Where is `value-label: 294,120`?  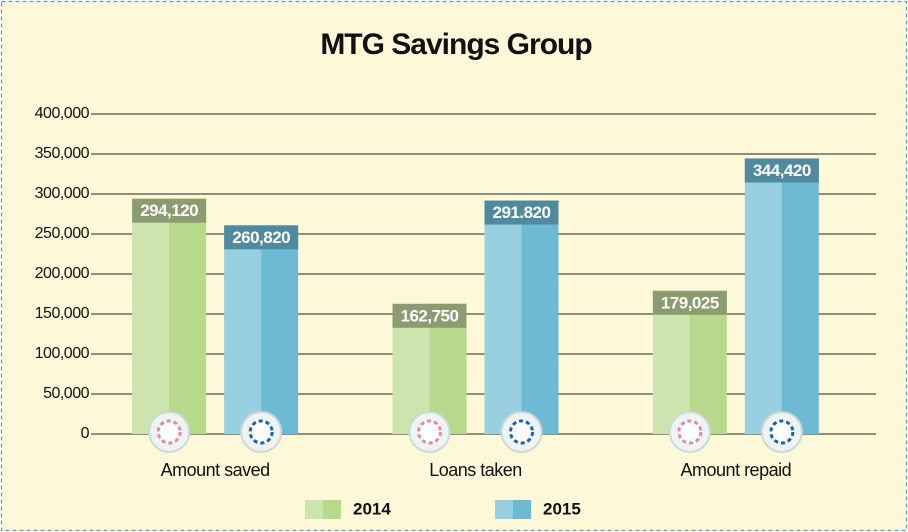
value-label: 294,120 is located at coordinates (169, 210).